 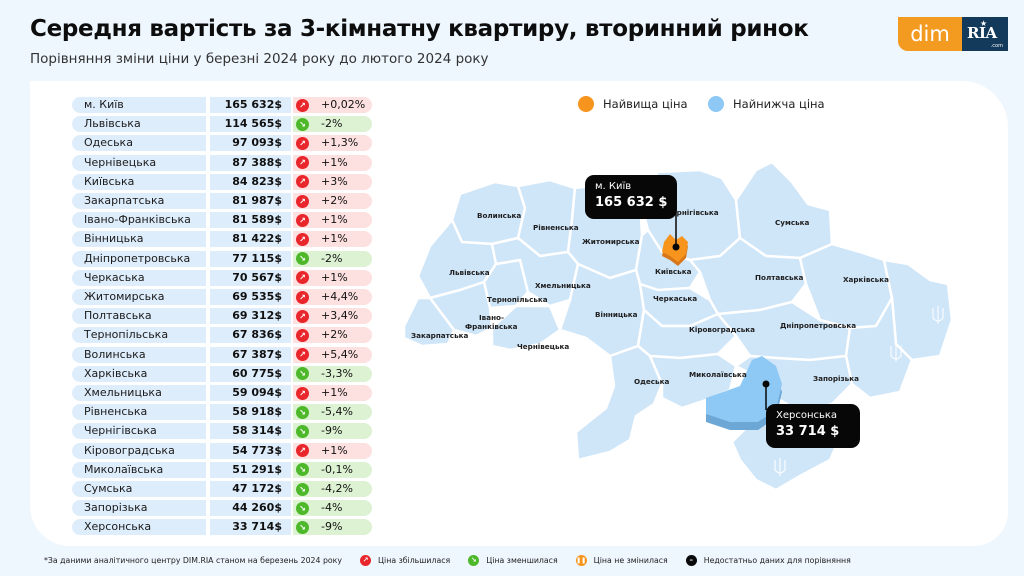 What do you see at coordinates (718, 374) in the screenshot?
I see `map-region-label: Миколаївська` at bounding box center [718, 374].